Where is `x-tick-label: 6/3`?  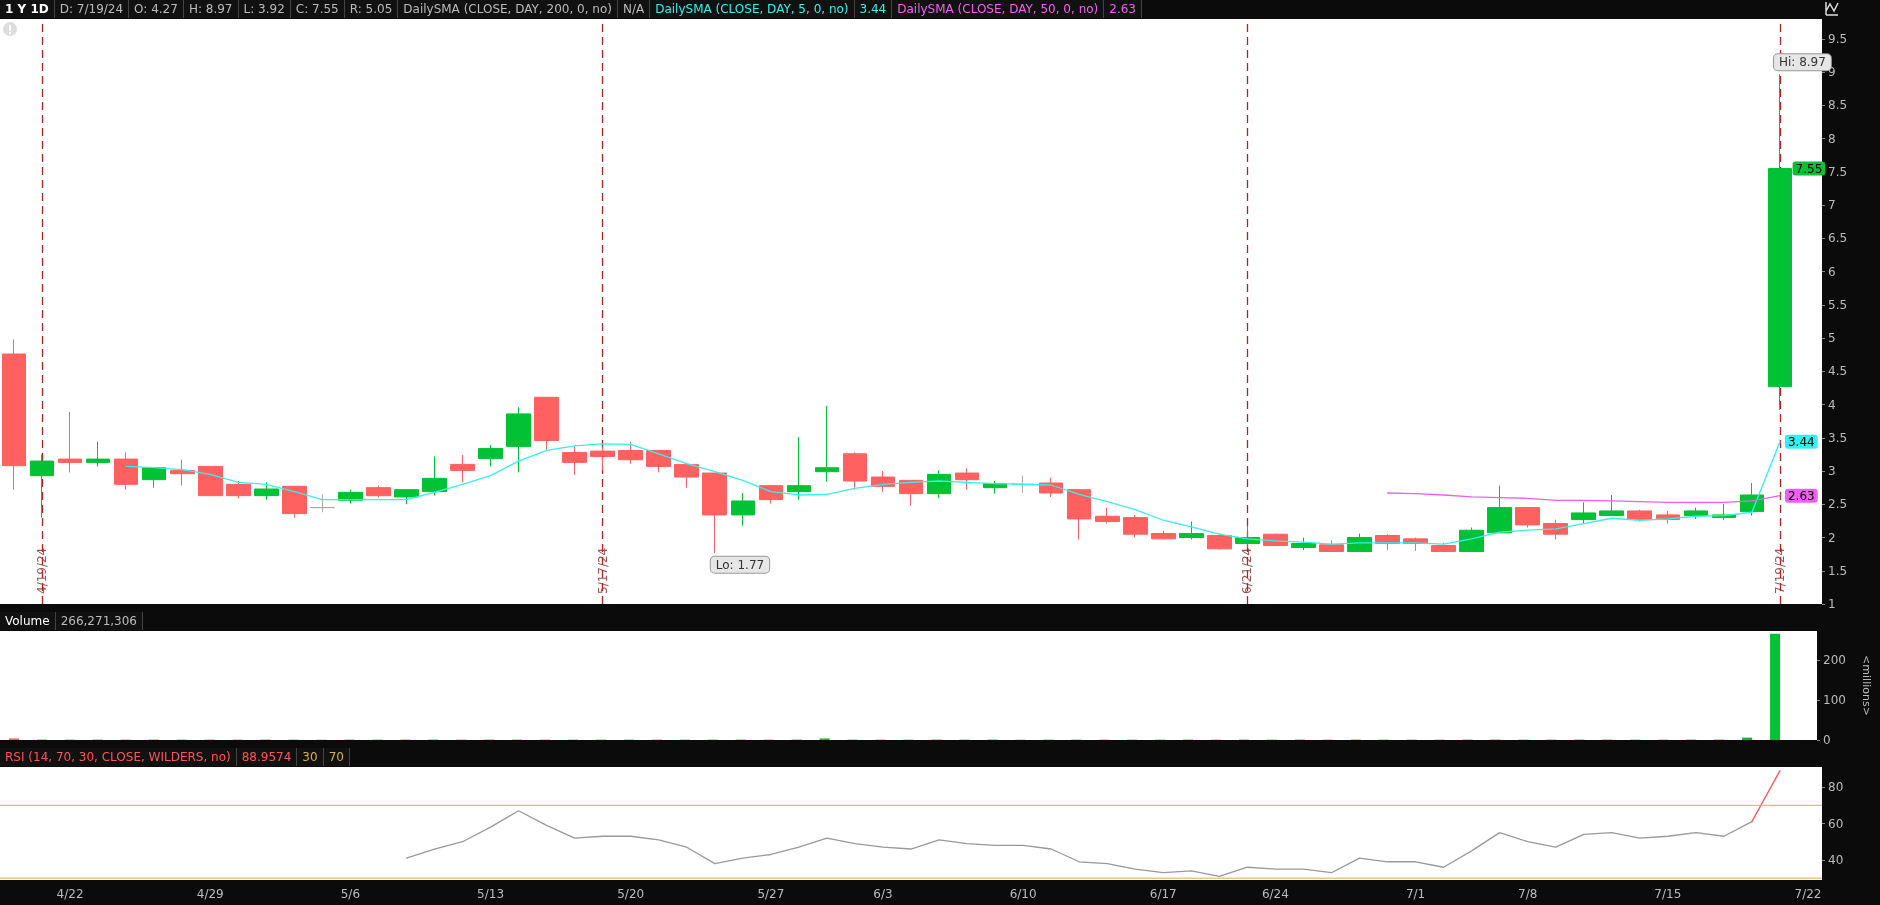
x-tick-label: 6/3 is located at coordinates (883, 894).